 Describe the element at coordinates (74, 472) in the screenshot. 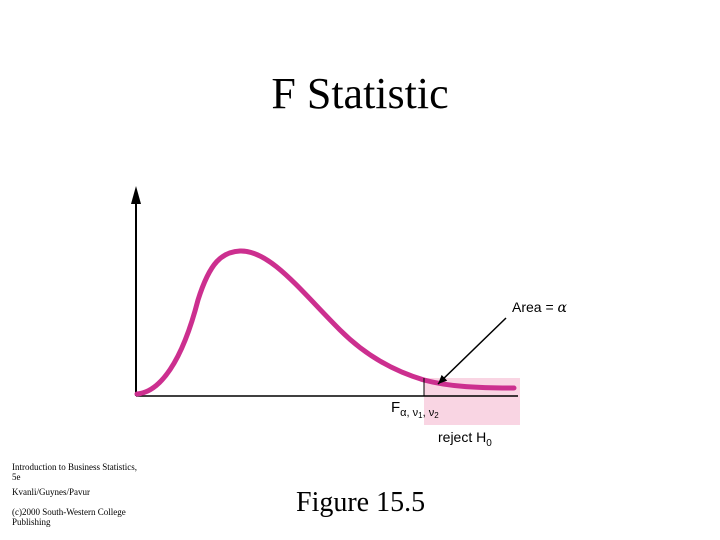

I see `credit-book-title: Introduction to Business Statistics, 5e` at that location.